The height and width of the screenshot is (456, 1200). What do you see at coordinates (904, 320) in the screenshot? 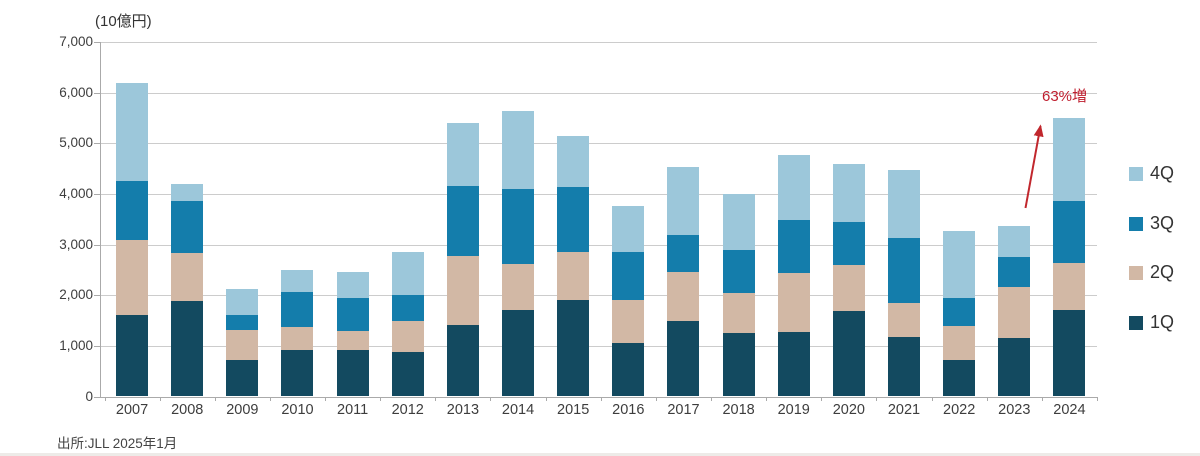
I see `bar-segment-2021-2Q` at bounding box center [904, 320].